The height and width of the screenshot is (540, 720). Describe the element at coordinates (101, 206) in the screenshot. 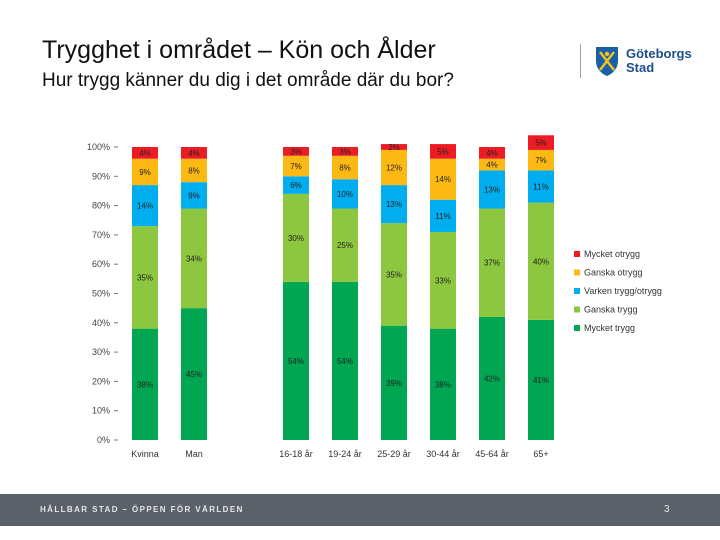

I see `y-tick-label: 80%` at that location.